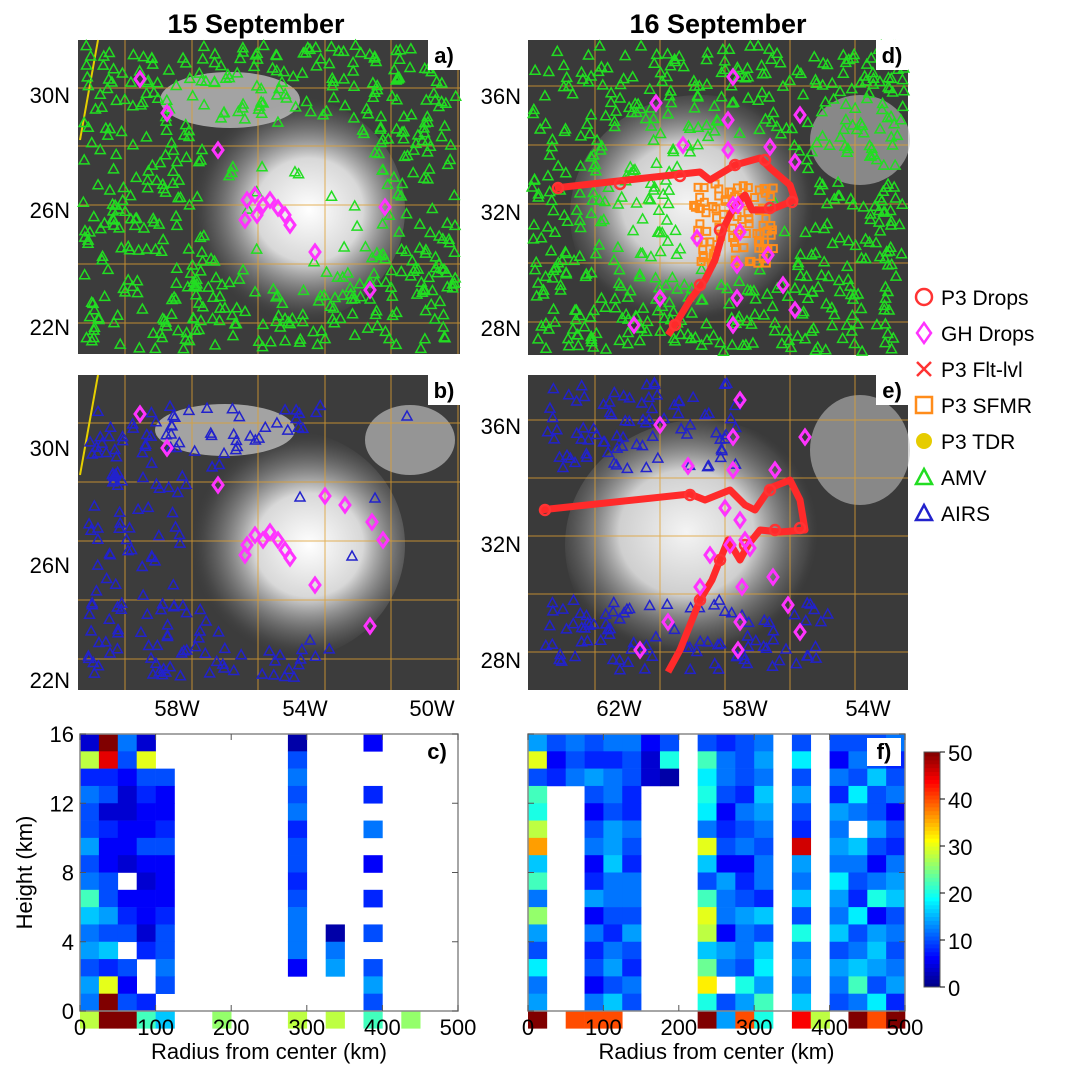  Describe the element at coordinates (960, 894) in the screenshot. I see `colorbar-tick-label: 20` at that location.